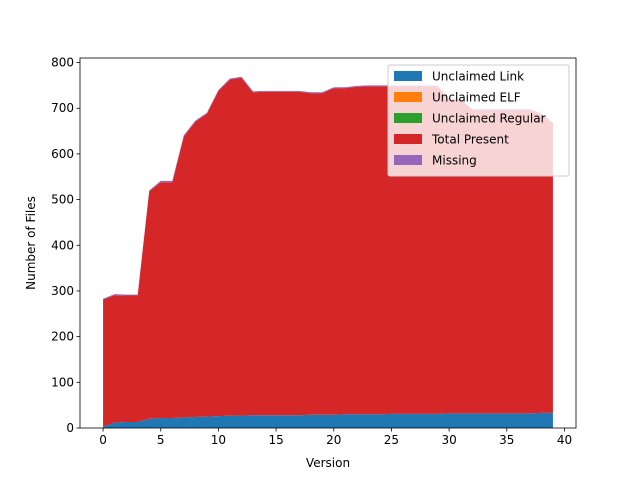 The width and height of the screenshot is (640, 480). I want to click on x-axis-label: Version, so click(328, 463).